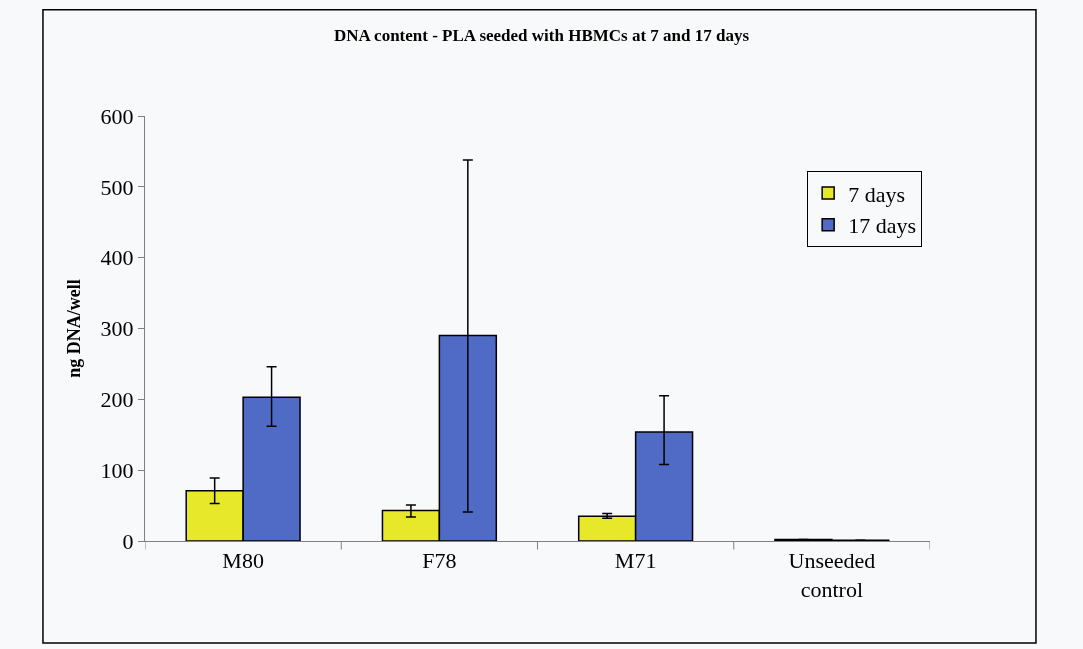 The height and width of the screenshot is (649, 1083). What do you see at coordinates (882, 226) in the screenshot?
I see `legend-label: 17 days` at bounding box center [882, 226].